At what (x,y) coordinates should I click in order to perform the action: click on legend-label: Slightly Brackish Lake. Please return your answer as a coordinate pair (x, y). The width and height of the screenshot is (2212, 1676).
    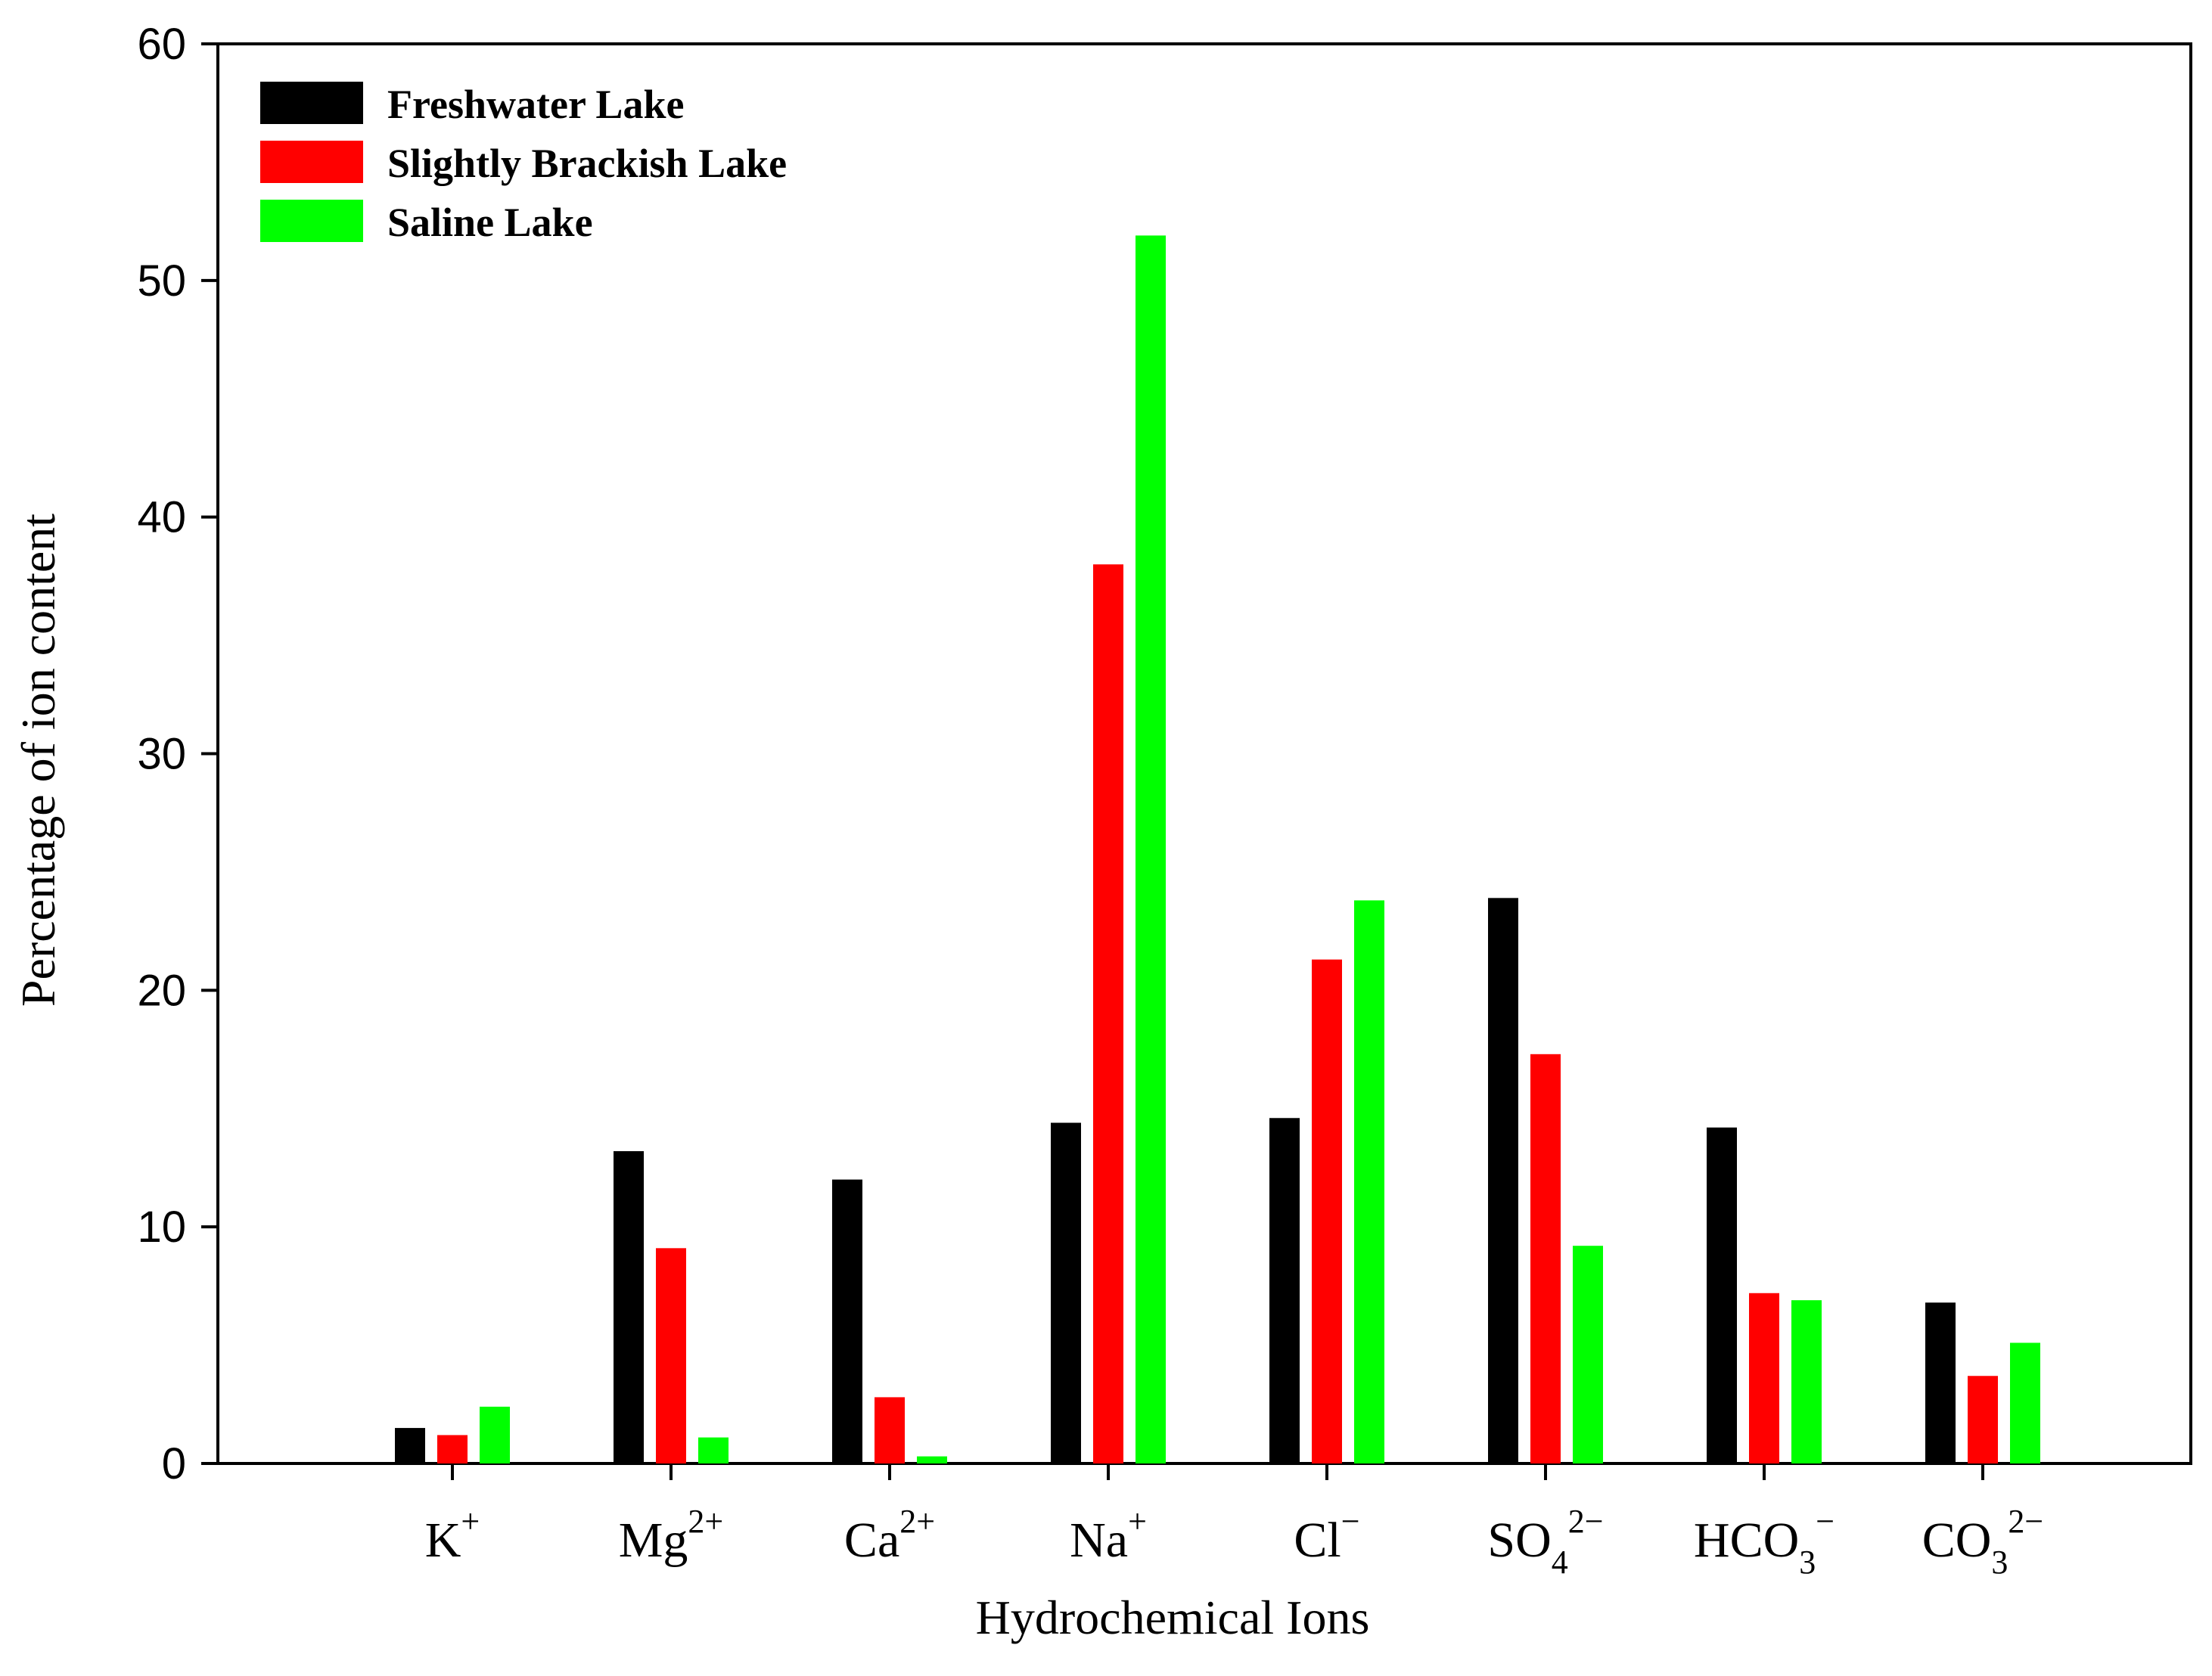
    Looking at the image, I should click on (587, 163).